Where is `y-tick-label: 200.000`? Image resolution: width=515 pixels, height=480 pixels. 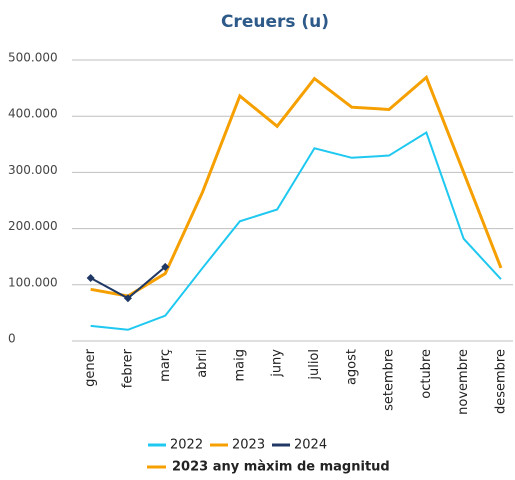 y-tick-label: 200.000 is located at coordinates (33, 226).